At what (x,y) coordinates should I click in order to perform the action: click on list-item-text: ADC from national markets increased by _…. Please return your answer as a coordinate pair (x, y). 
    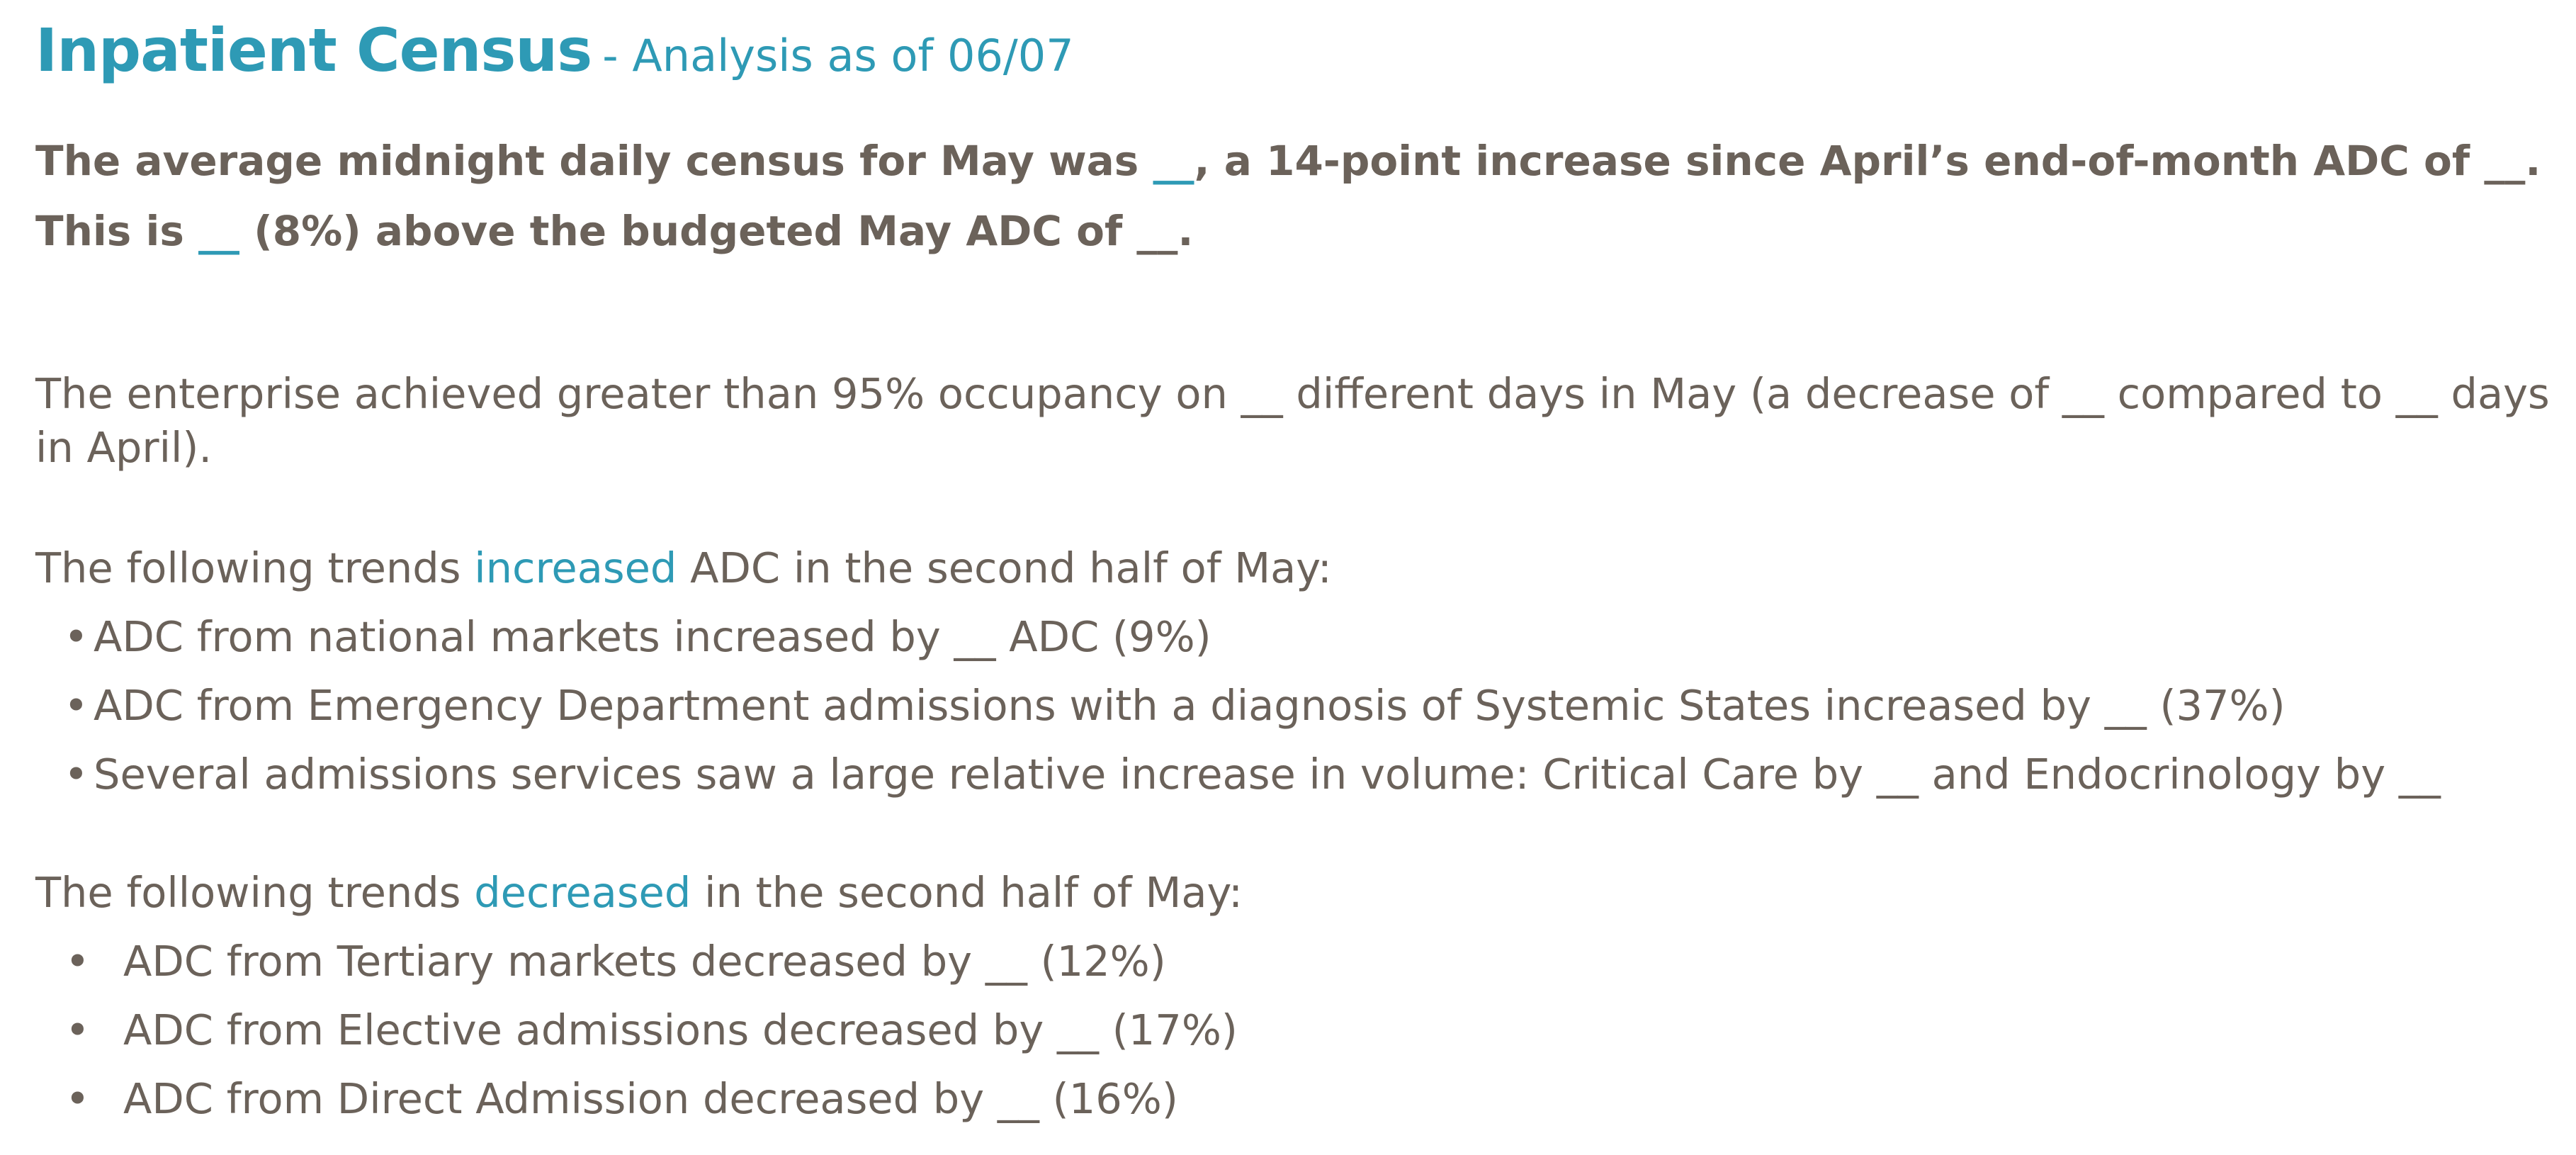
    Looking at the image, I should click on (652, 636).